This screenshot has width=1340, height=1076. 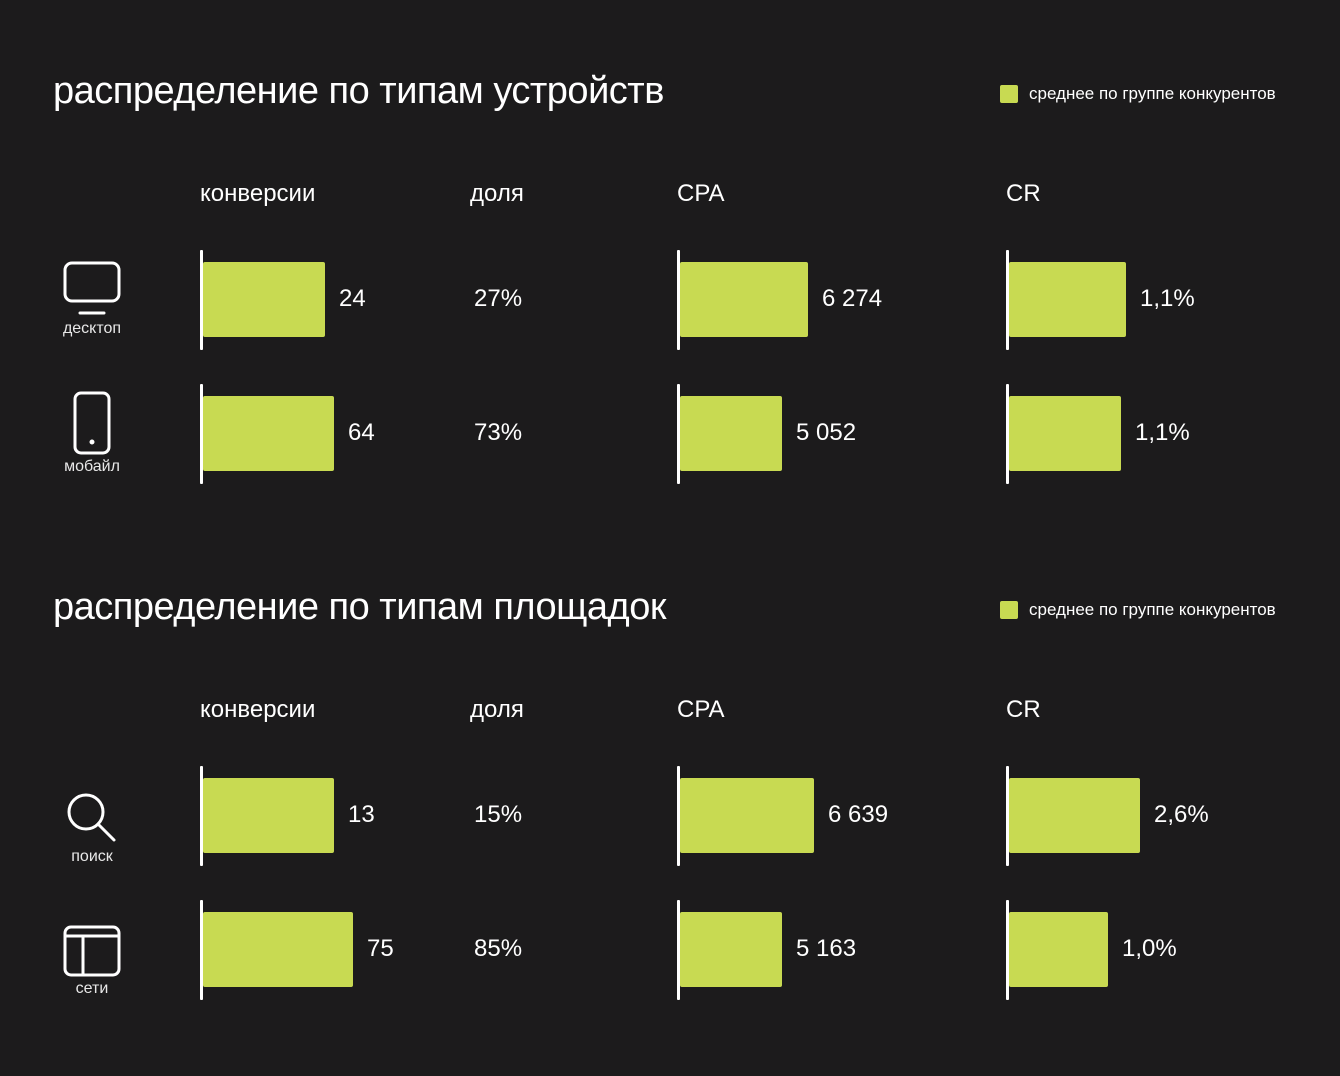 I want to click on layout-icon, so click(x=92, y=951).